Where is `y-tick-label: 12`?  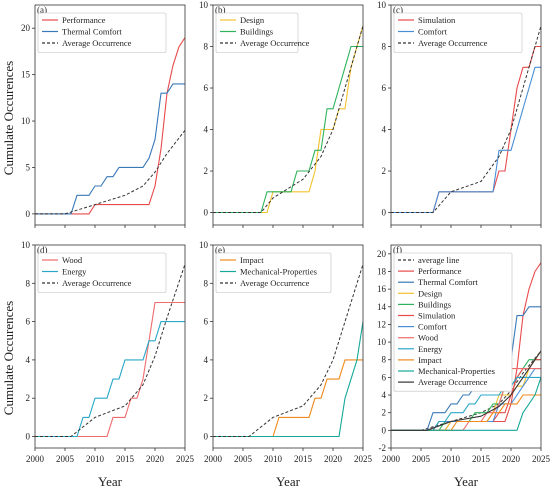
y-tick-label: 12 is located at coordinates (381, 324).